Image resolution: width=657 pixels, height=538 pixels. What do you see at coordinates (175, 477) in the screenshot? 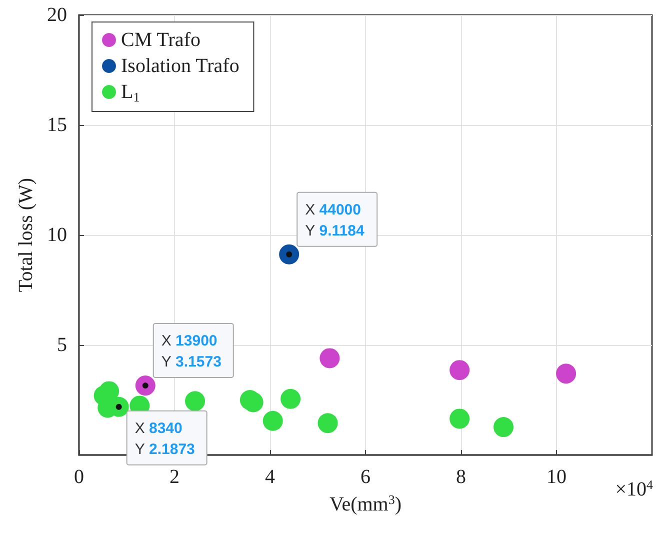
I see `x-tick-label: 2` at bounding box center [175, 477].